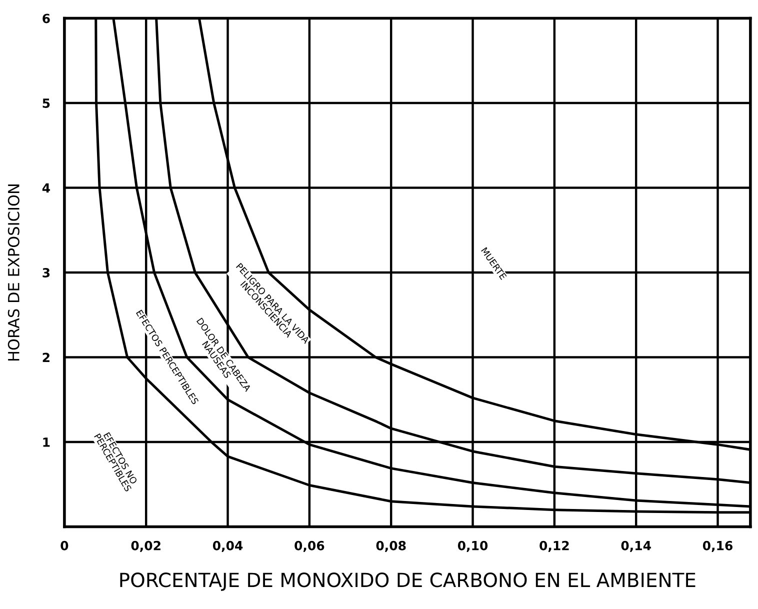  I want to click on x-tick-label: 0,04, so click(227, 546).